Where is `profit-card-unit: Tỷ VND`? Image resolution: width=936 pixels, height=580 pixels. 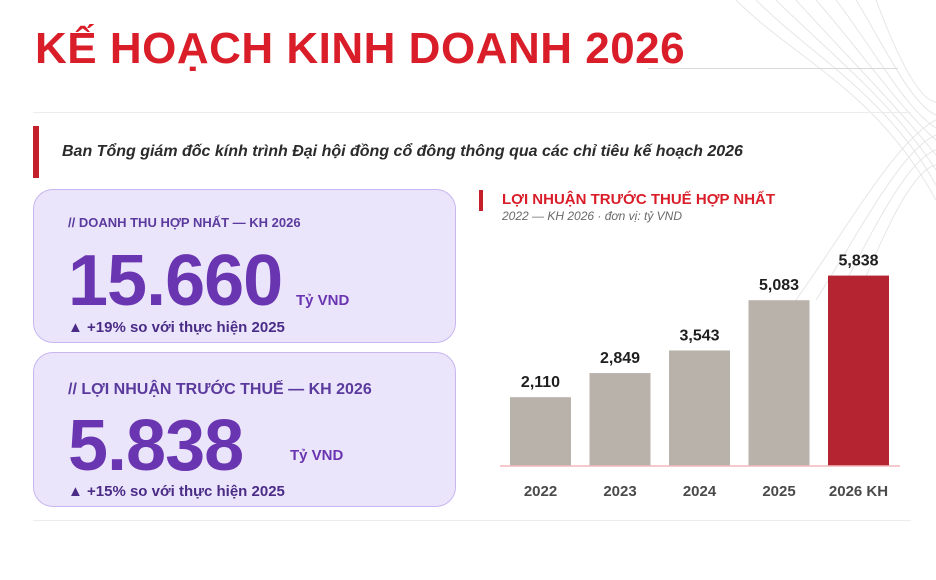 profit-card-unit: Tỷ VND is located at coordinates (317, 455).